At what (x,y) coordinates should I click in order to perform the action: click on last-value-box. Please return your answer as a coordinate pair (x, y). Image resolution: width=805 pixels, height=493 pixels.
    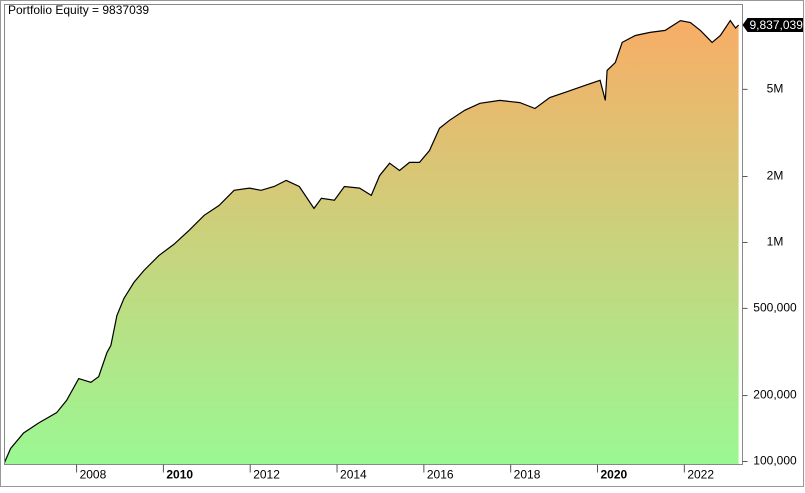
    Looking at the image, I should click on (772, 24).